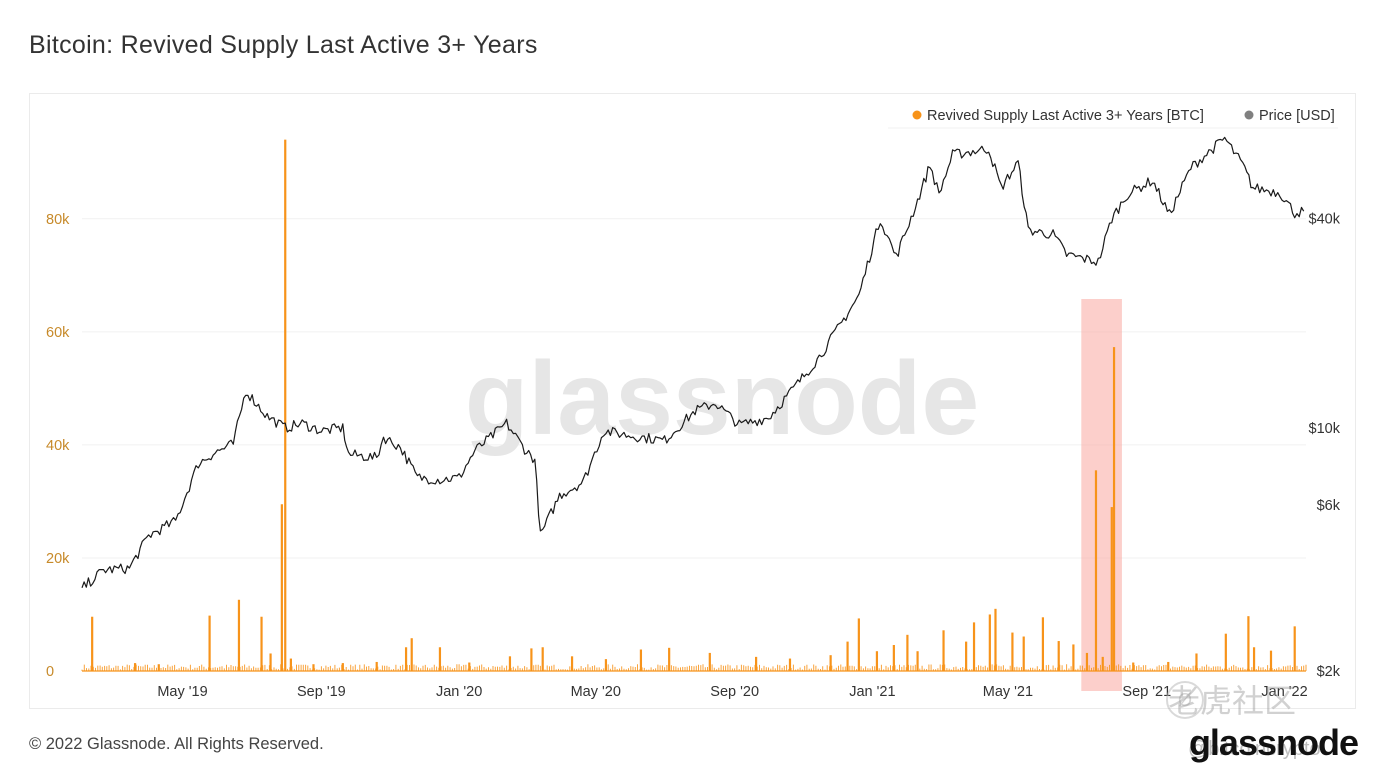 Image resolution: width=1386 pixels, height=780 pixels. I want to click on x-axis-tick-label: May '19, so click(182, 692).